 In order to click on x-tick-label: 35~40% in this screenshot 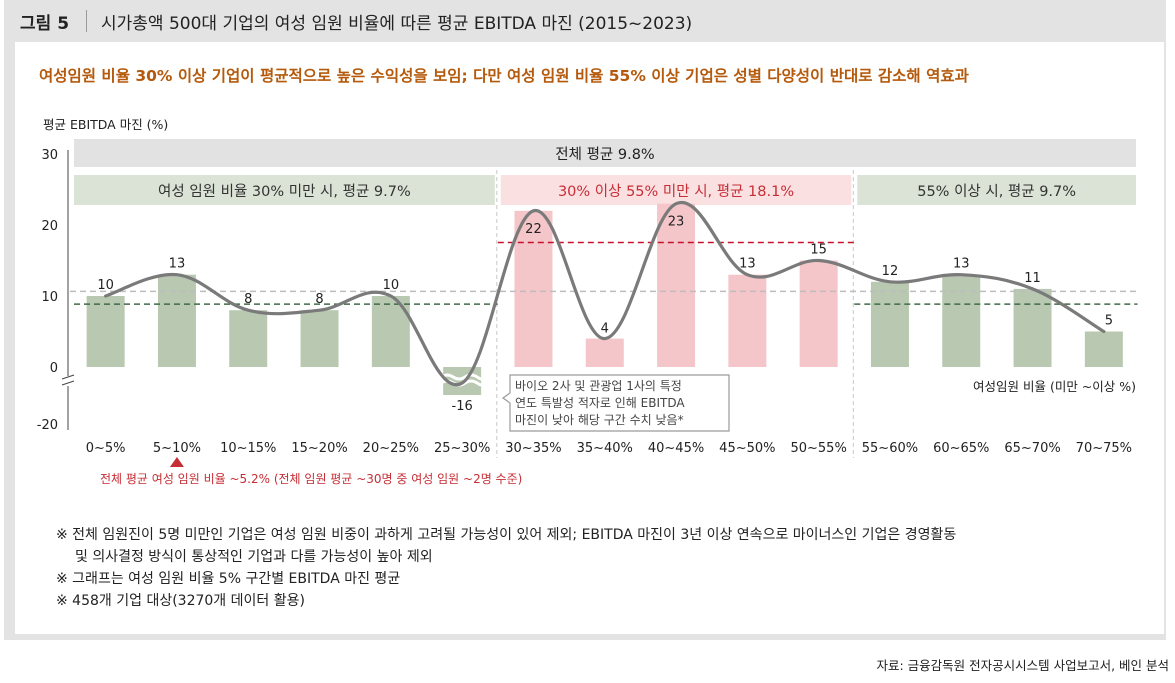, I will do `click(605, 448)`.